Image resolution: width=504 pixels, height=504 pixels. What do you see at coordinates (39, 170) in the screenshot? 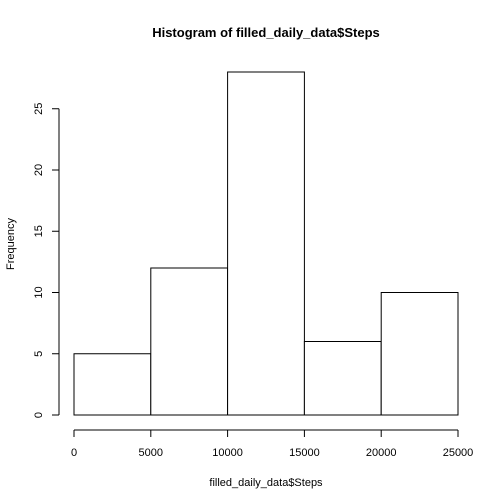
I see `y-tick-label: 20` at bounding box center [39, 170].